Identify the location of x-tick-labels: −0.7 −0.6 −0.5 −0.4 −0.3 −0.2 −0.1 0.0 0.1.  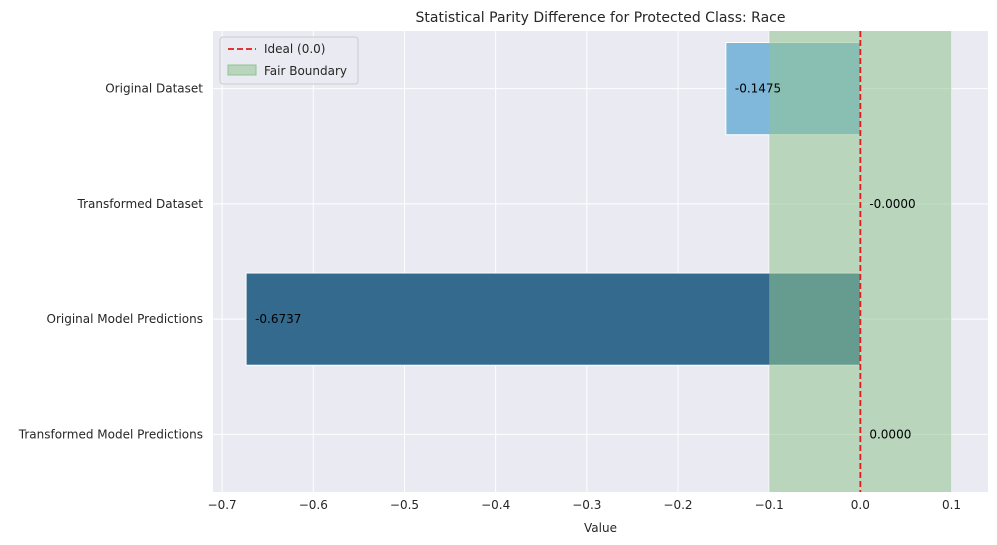
(585, 505).